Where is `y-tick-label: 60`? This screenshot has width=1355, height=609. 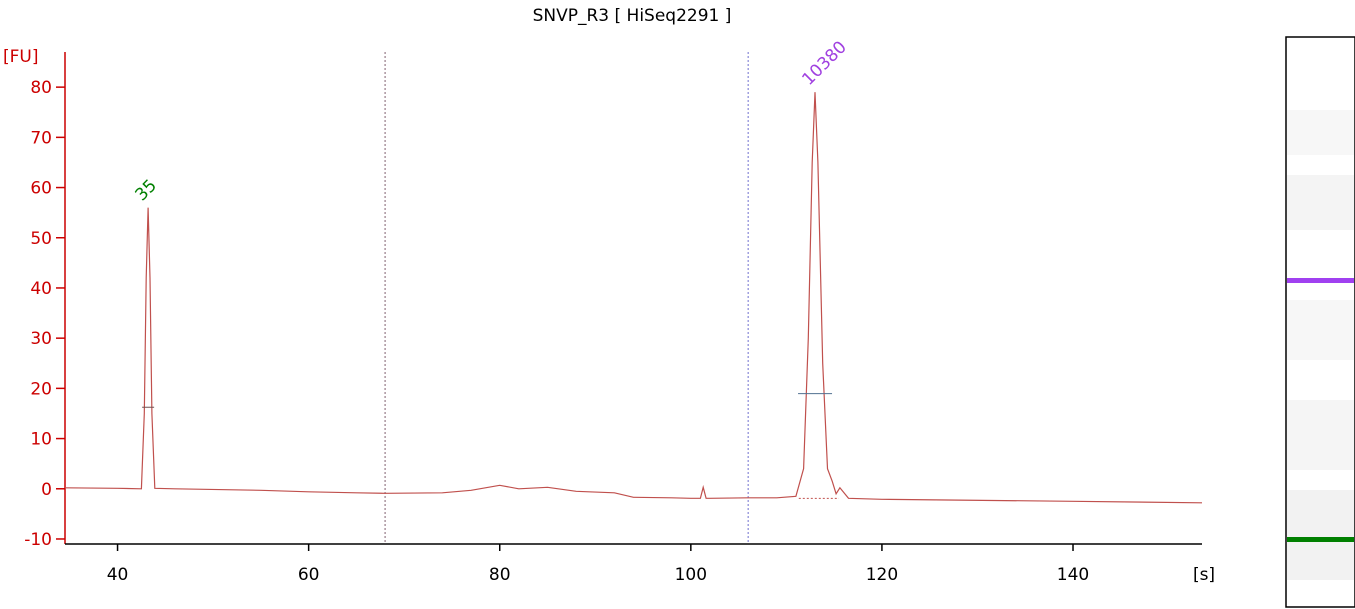
y-tick-label: 60 is located at coordinates (41, 189).